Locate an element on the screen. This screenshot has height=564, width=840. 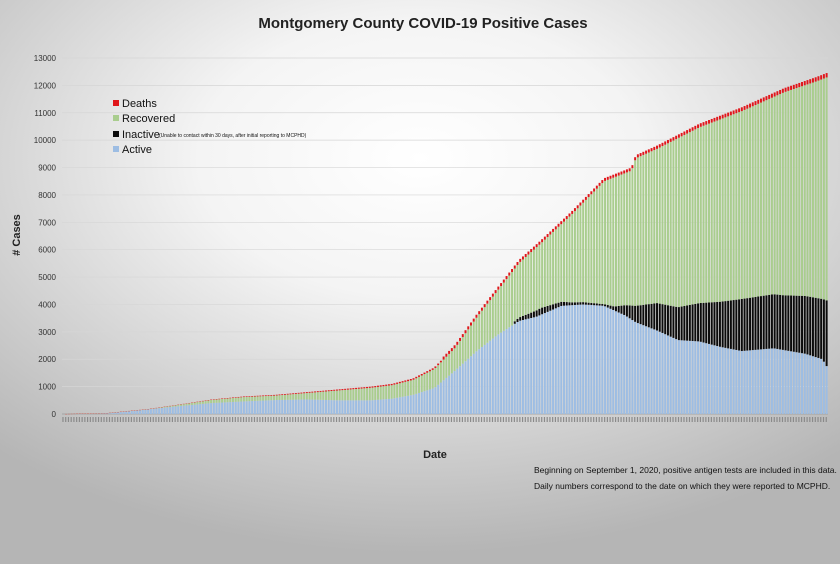
y-axis-label: # Cases is located at coordinates (17, 235).